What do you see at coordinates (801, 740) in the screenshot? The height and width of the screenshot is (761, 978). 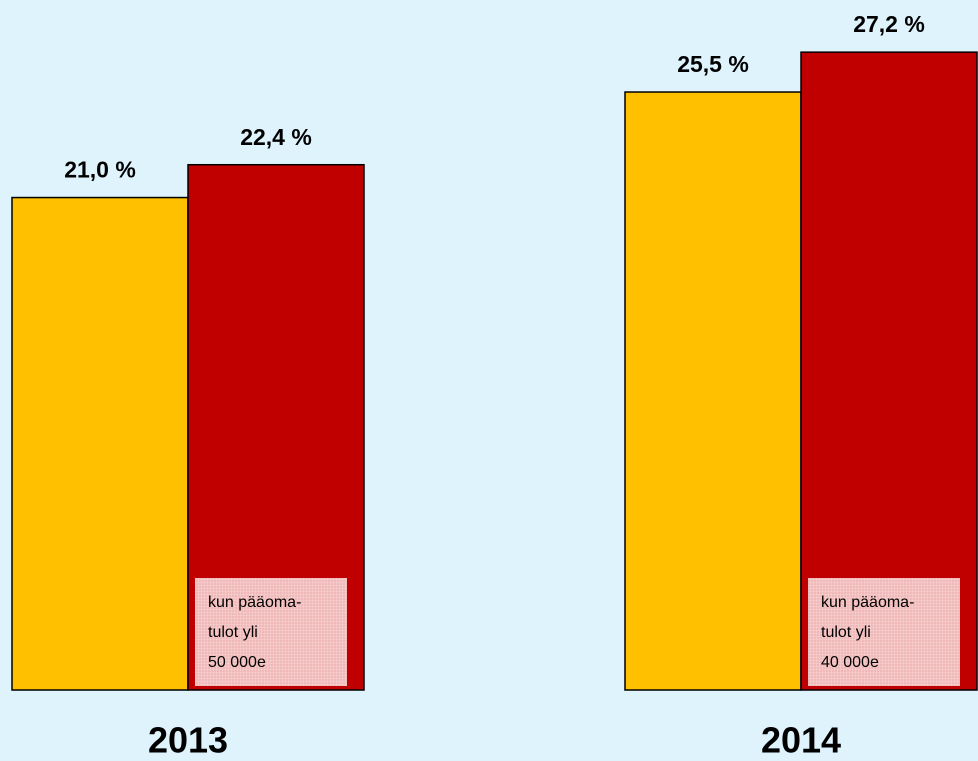 I see `x-tick-label: 2014` at bounding box center [801, 740].